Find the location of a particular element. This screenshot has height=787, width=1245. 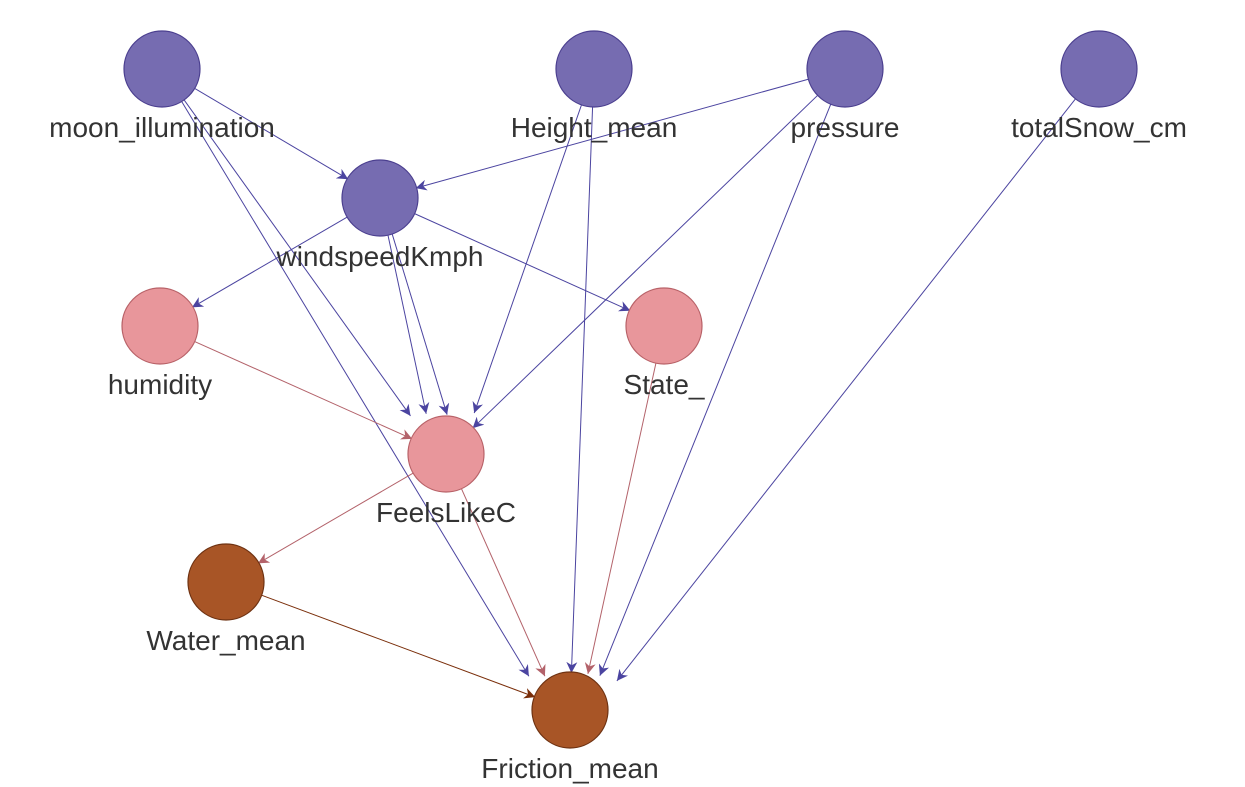

node-label: pressure is located at coordinates (845, 127).